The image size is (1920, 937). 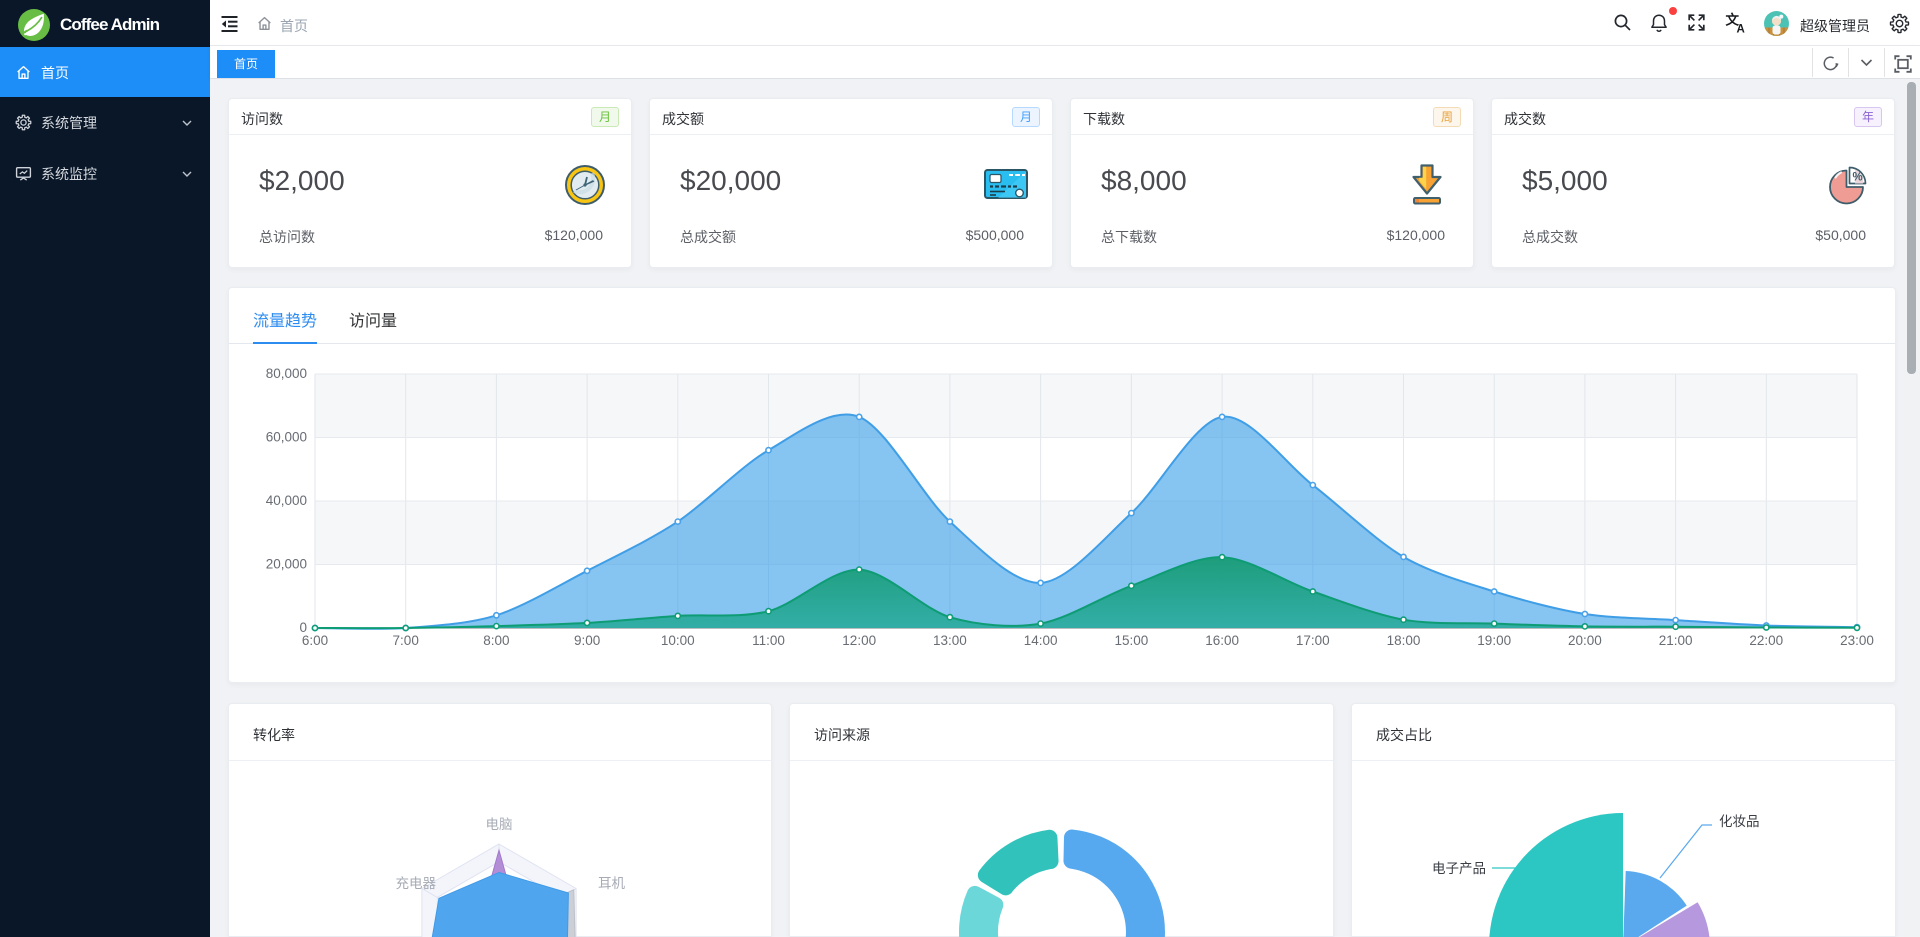 What do you see at coordinates (678, 640) in the screenshot?
I see `svg-text: 10:00` at bounding box center [678, 640].